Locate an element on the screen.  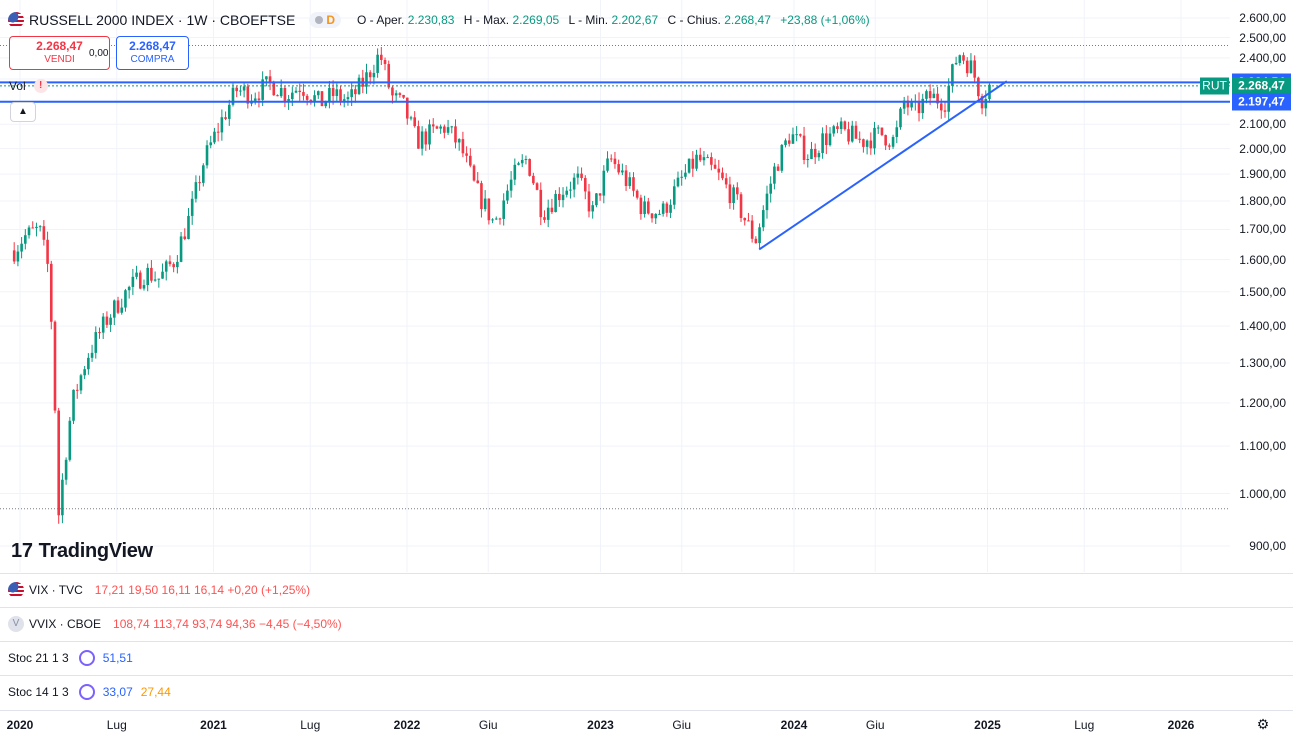
time-axis-label: Giu is located at coordinates (488, 725).